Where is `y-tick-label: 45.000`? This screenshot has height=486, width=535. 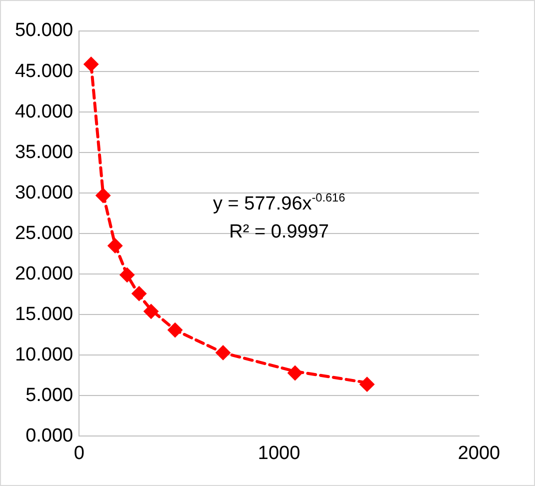 y-tick-label: 45.000 is located at coordinates (44, 71).